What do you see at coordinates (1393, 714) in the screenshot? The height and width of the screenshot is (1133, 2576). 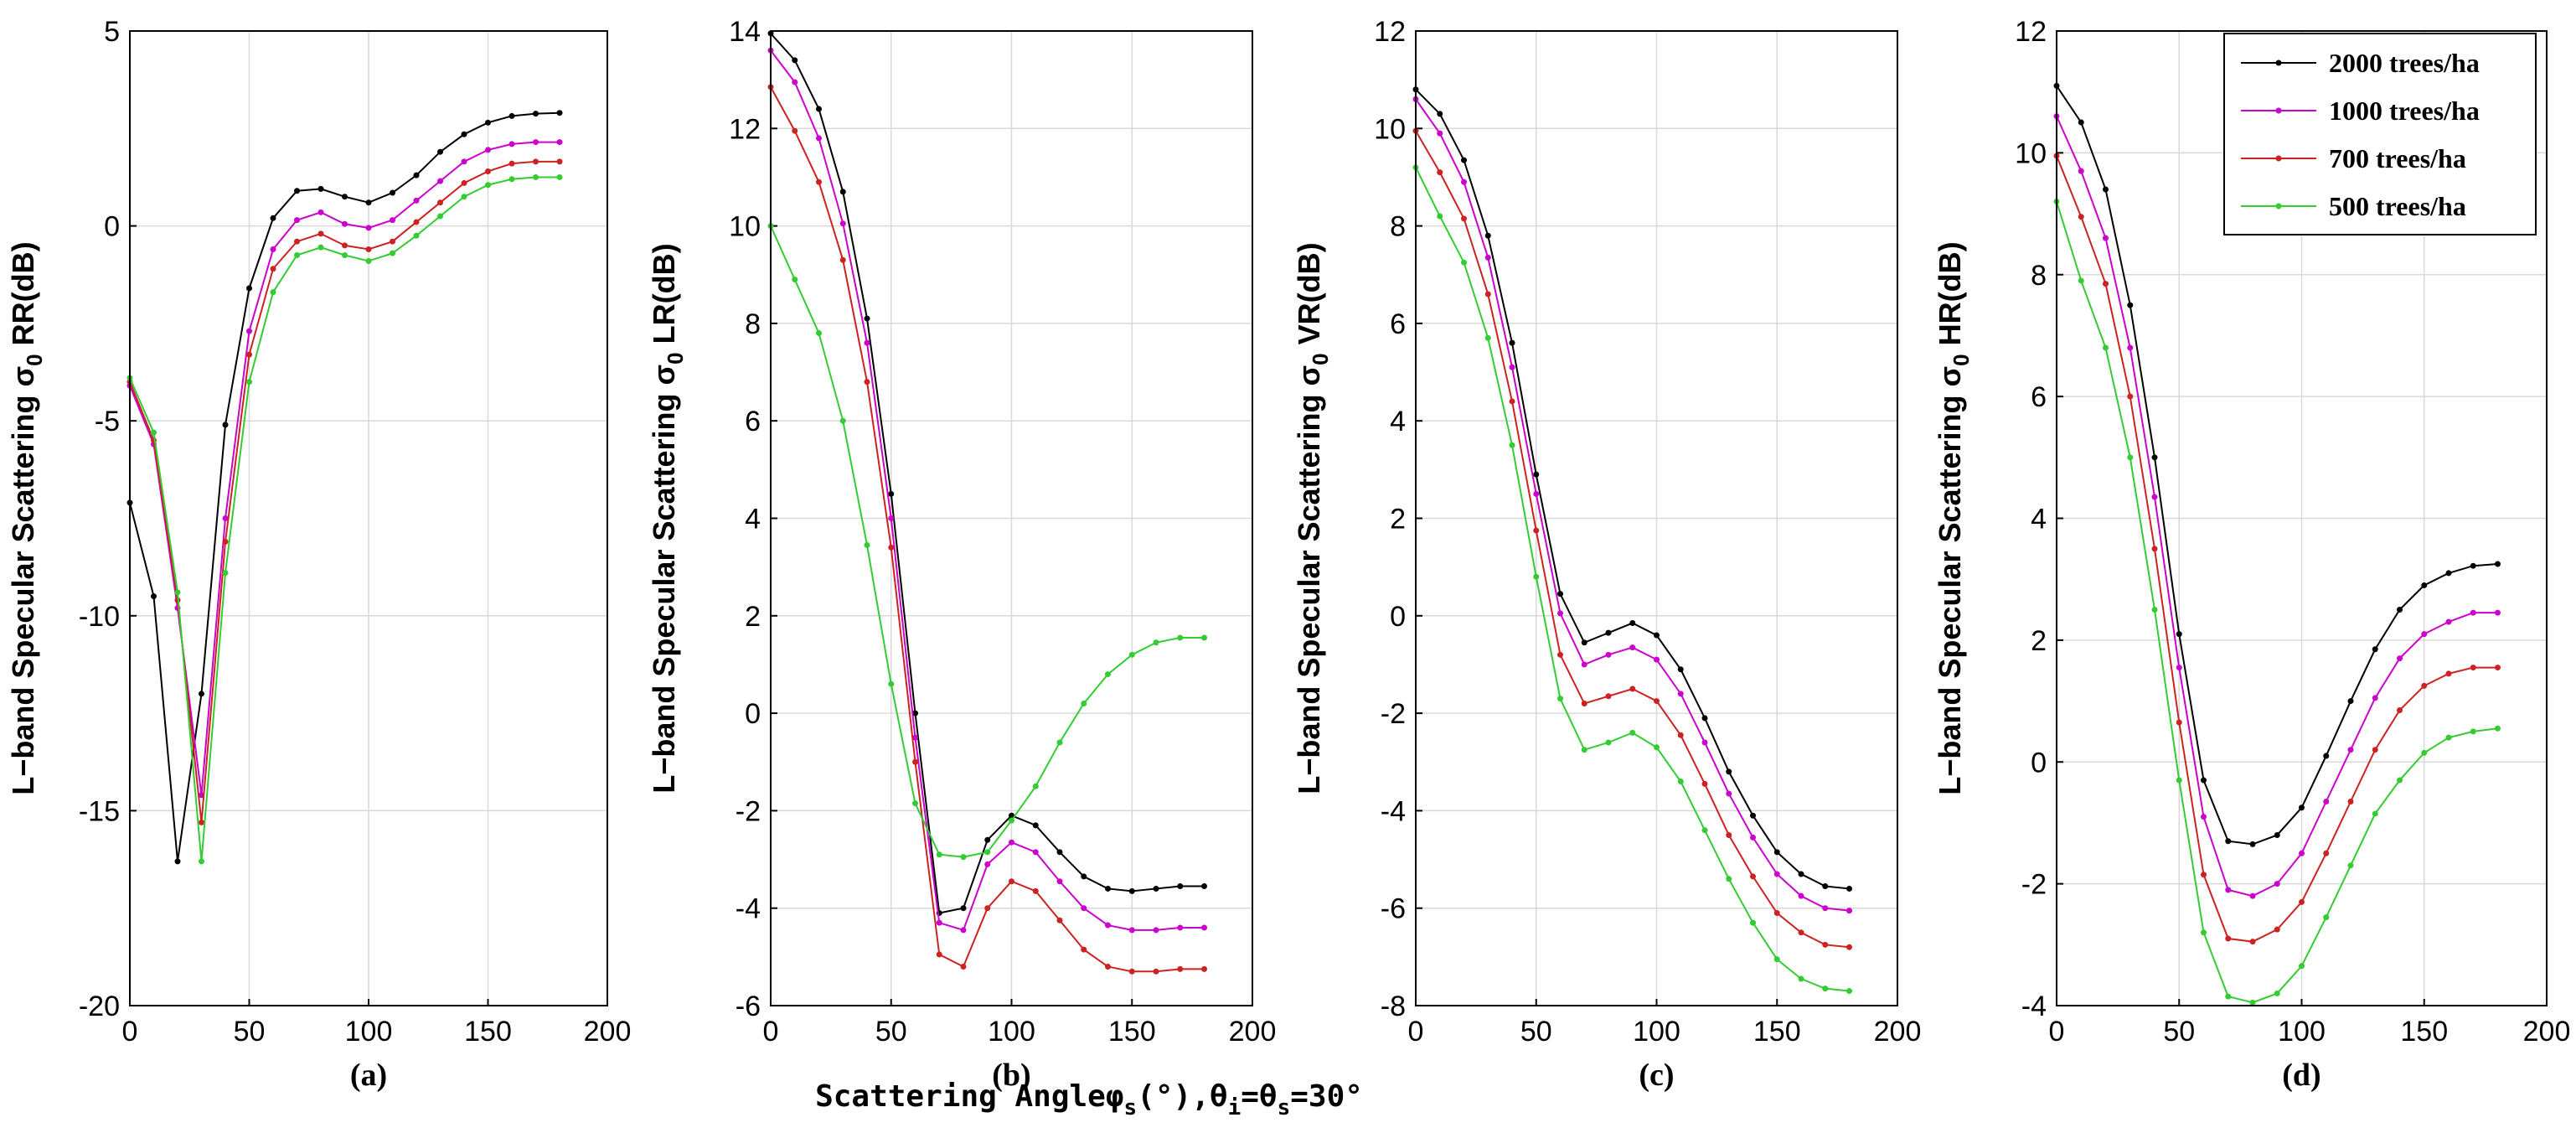 I see `y-tick-label: -2` at bounding box center [1393, 714].